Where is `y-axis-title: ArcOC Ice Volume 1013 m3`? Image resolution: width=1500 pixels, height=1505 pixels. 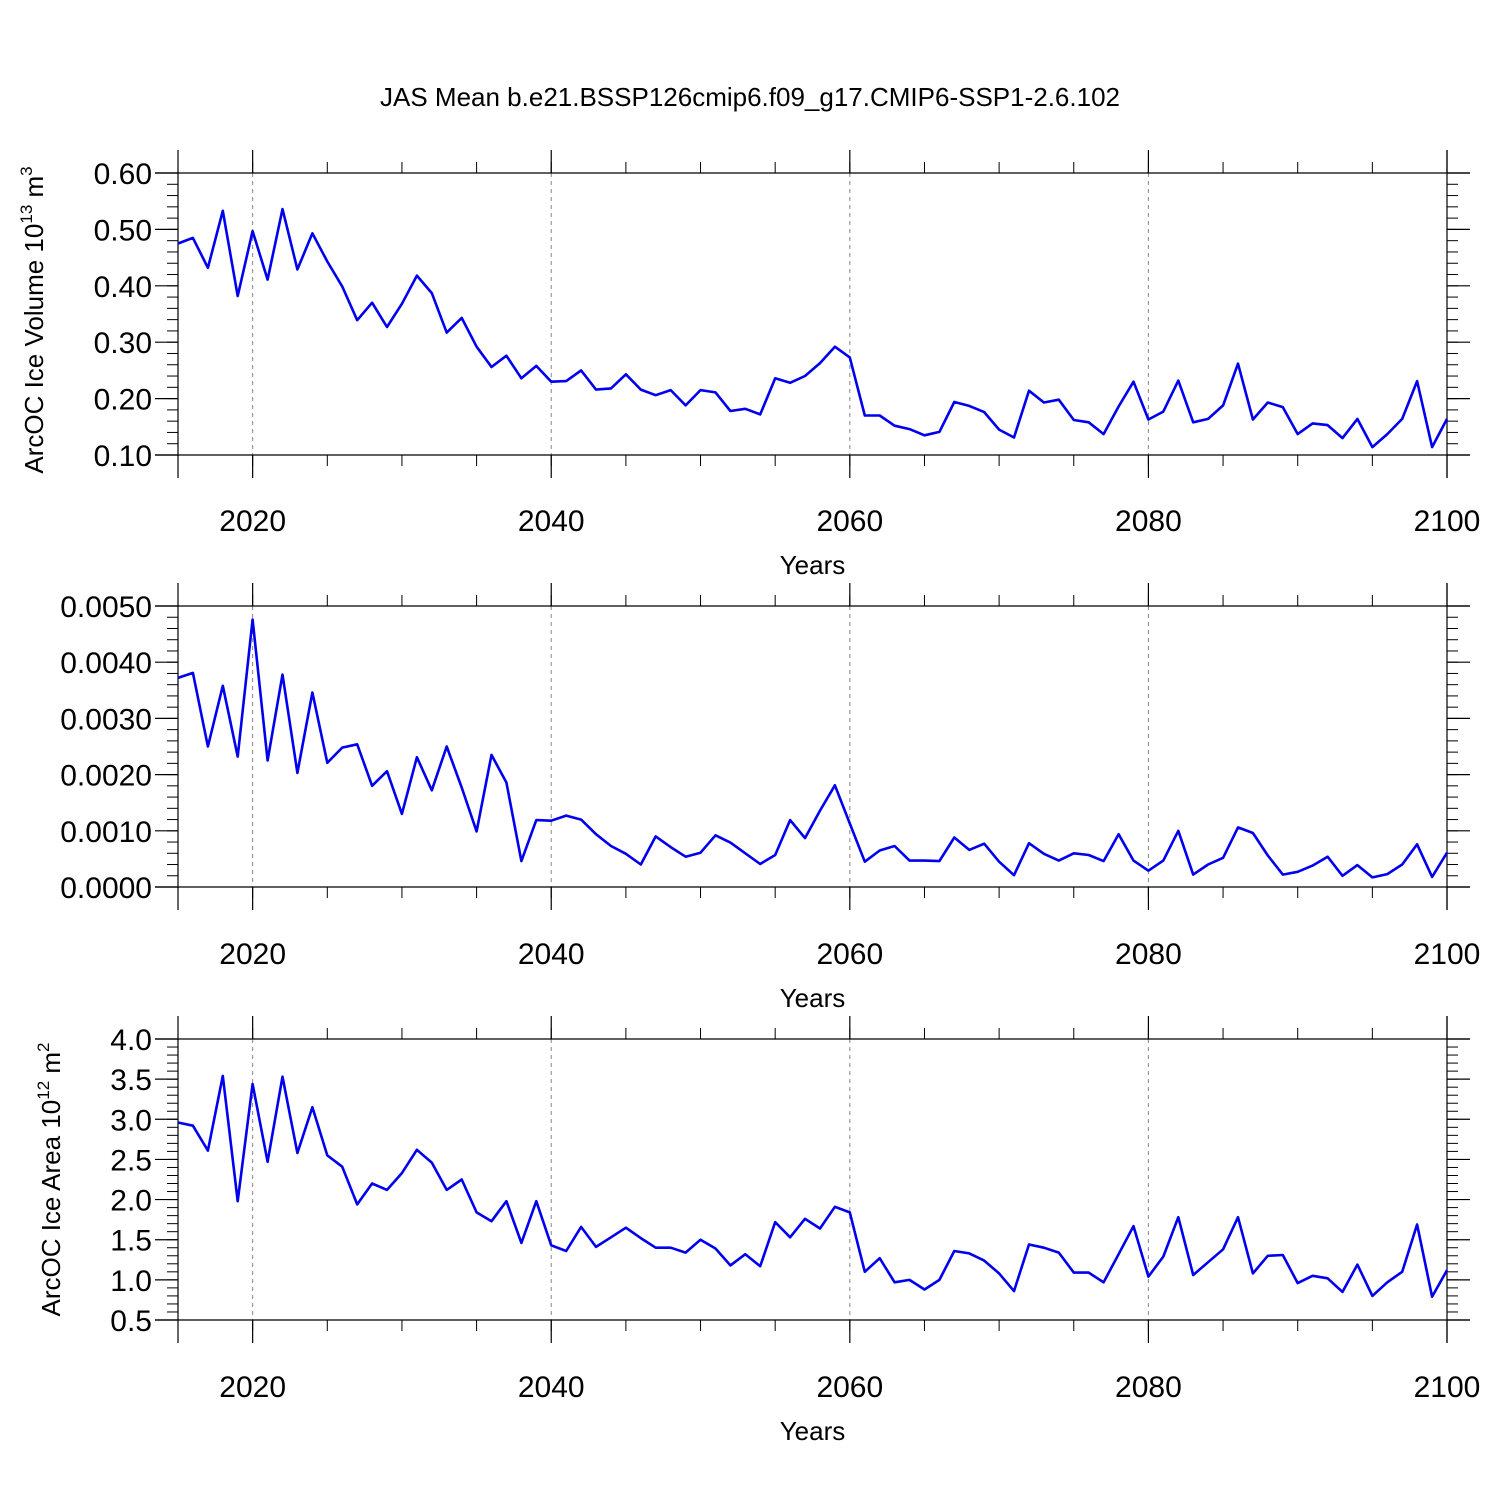 y-axis-title: ArcOC Ice Volume 1013 m3 is located at coordinates (33, 319).